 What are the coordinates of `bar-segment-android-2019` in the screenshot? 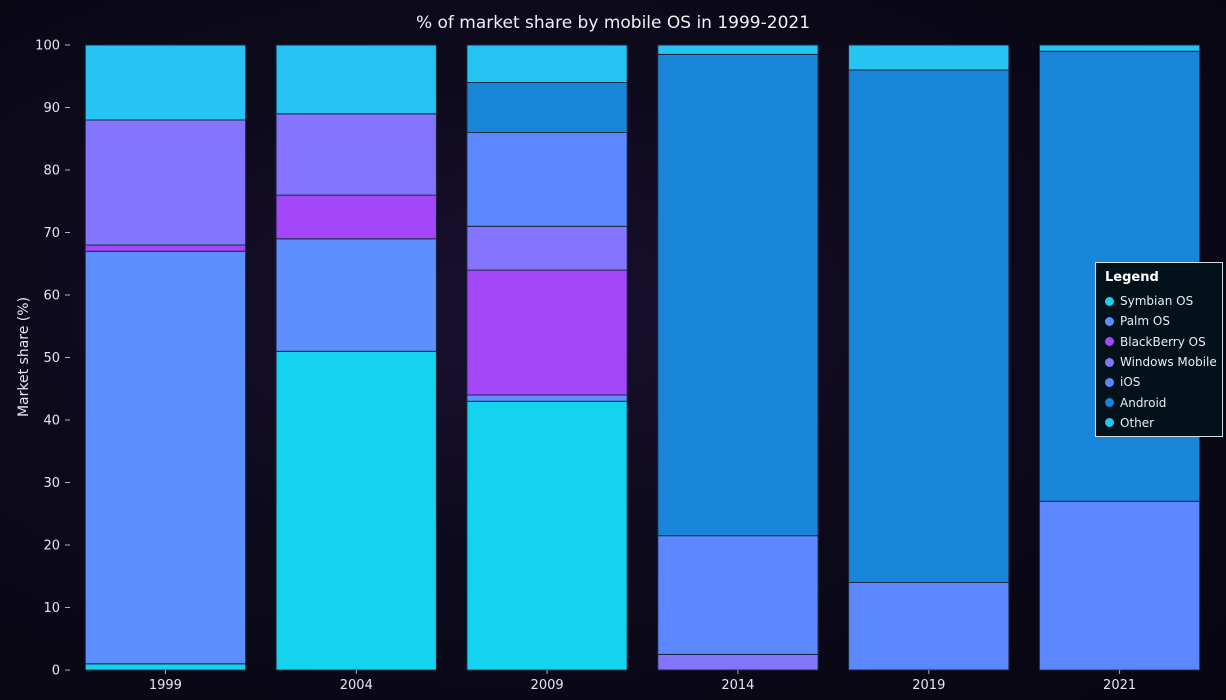 It's located at (929, 326).